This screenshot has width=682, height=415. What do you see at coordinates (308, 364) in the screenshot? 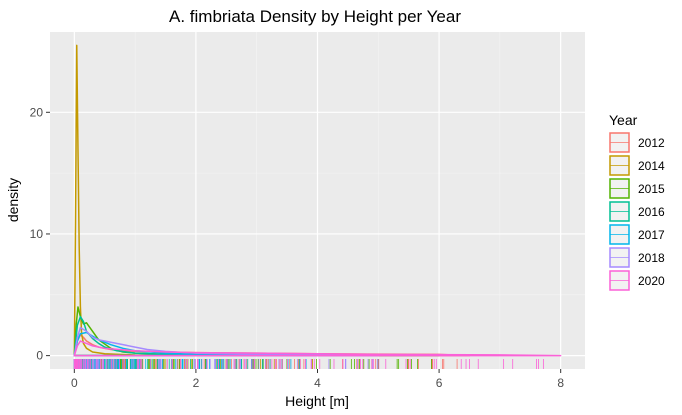
I see `rug-marks` at bounding box center [308, 364].